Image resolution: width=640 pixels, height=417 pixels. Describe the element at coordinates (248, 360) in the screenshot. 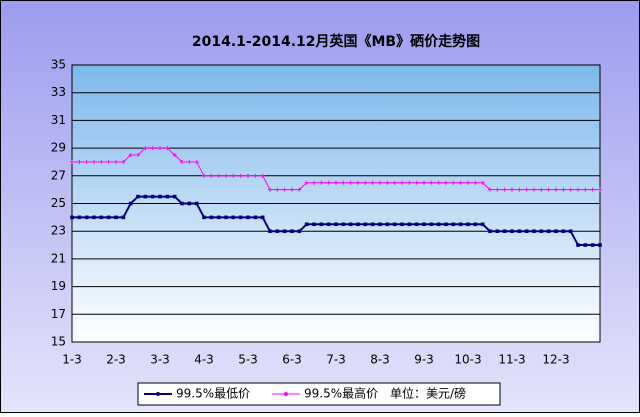

I see `x-tick-label: 5-3` at that location.